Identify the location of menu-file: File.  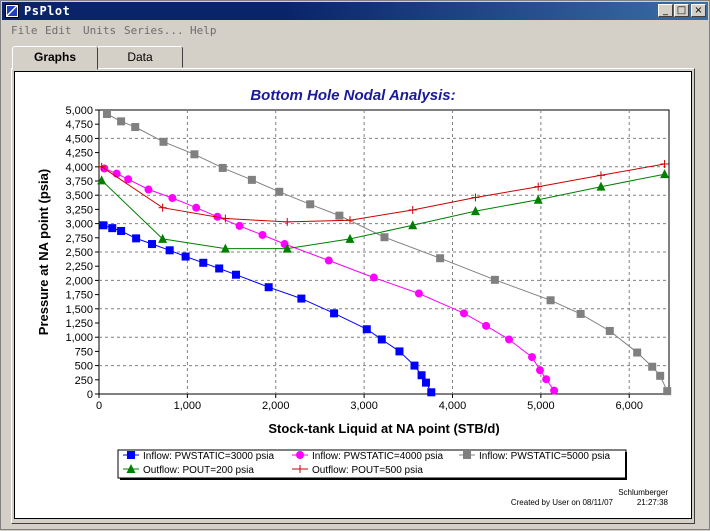
(24, 30).